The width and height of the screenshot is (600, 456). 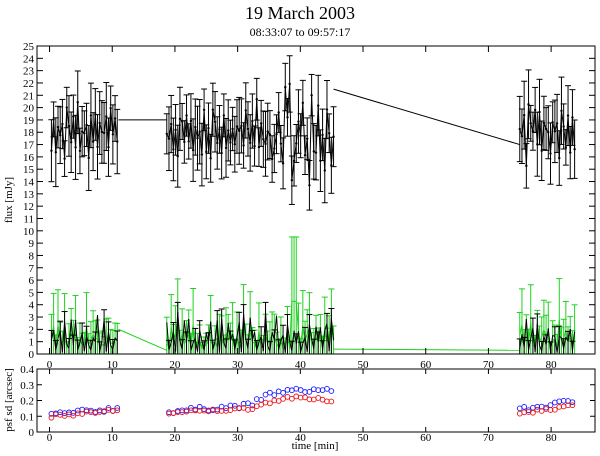 What do you see at coordinates (32, 355) in the screenshot?
I see `flux-y-tick-label: 0` at bounding box center [32, 355].